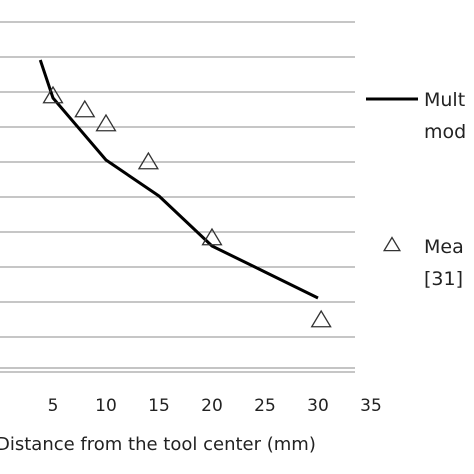 The height and width of the screenshot is (474, 474). I want to click on legend-label-line-0-1: mod, so click(445, 132).